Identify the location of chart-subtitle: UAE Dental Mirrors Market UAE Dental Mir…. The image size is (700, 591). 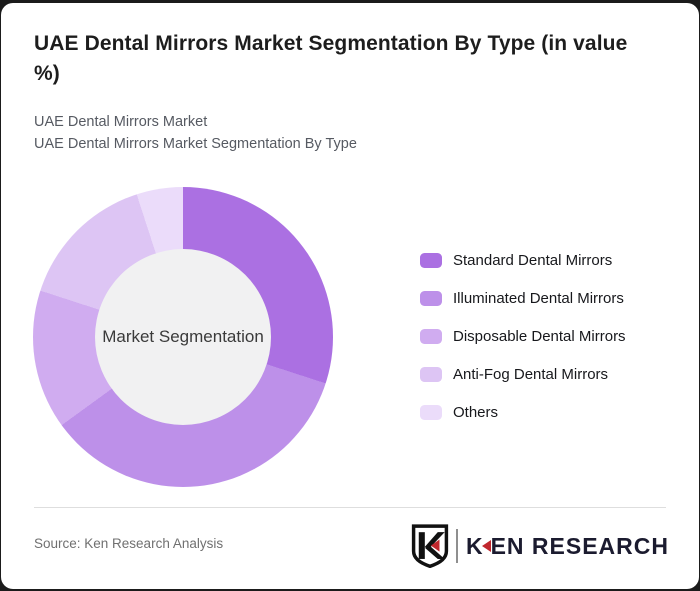
(195, 133).